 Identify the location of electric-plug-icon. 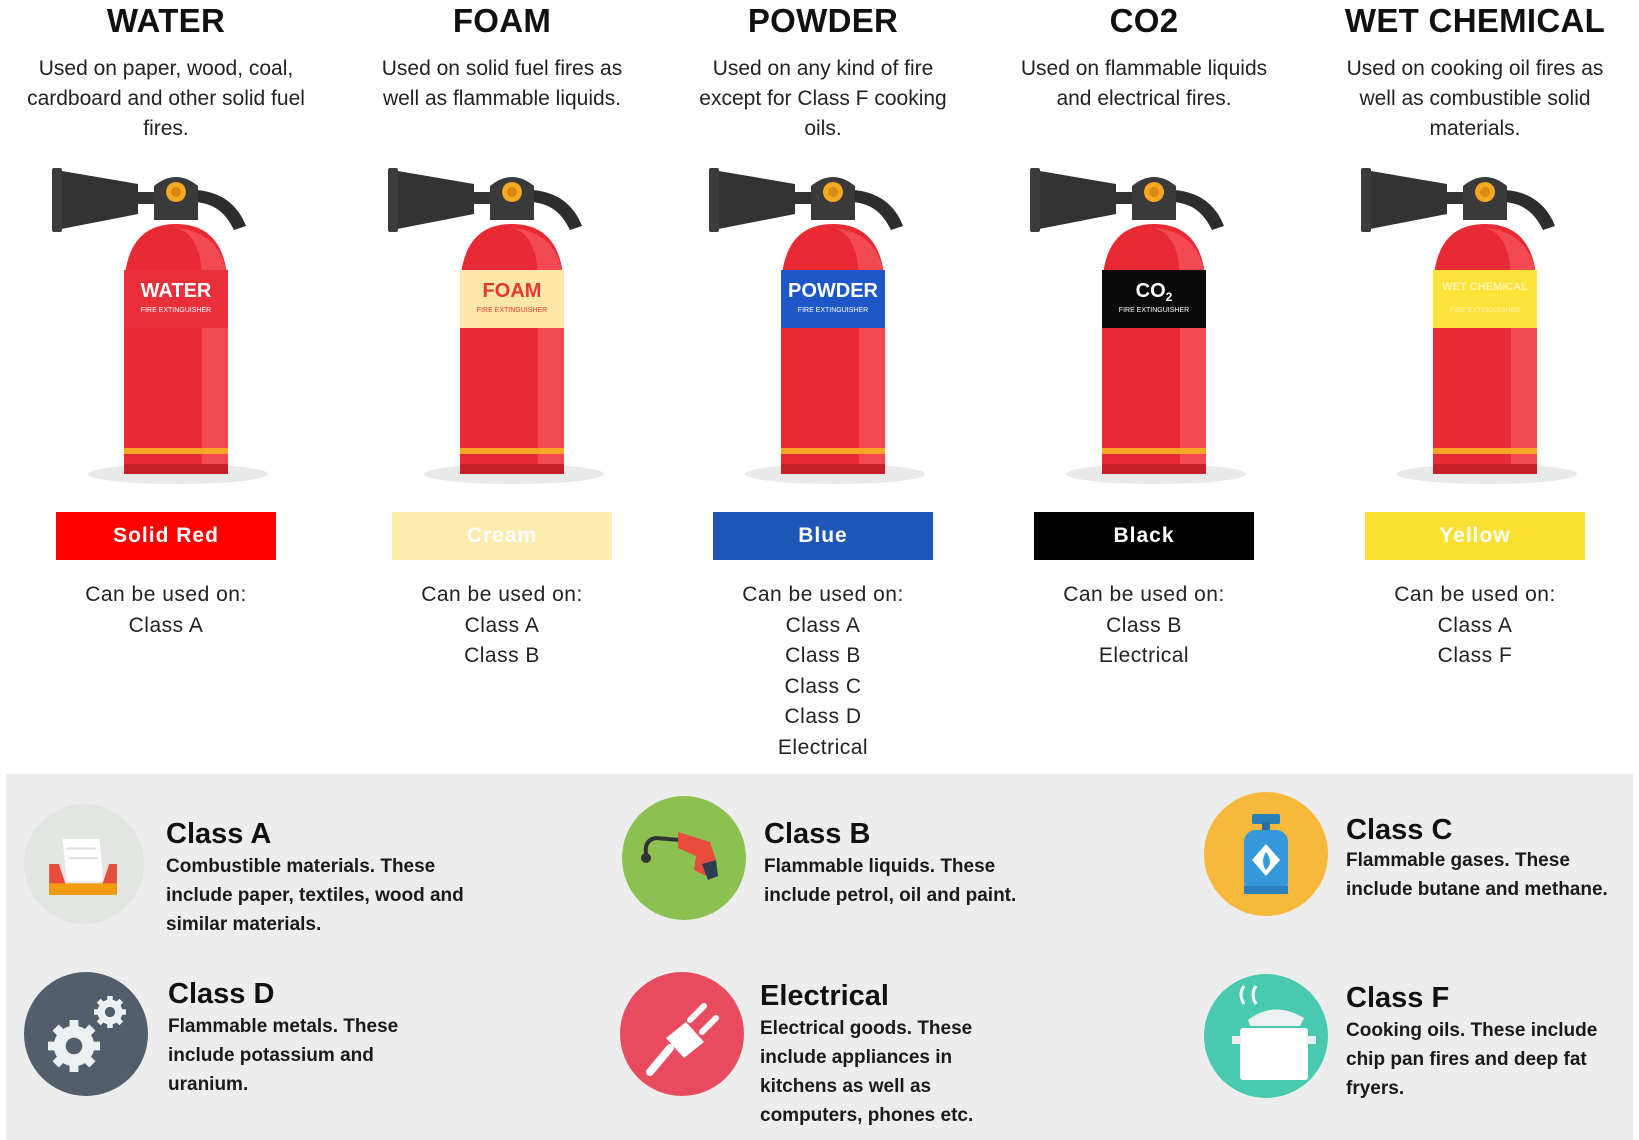
(682, 1034).